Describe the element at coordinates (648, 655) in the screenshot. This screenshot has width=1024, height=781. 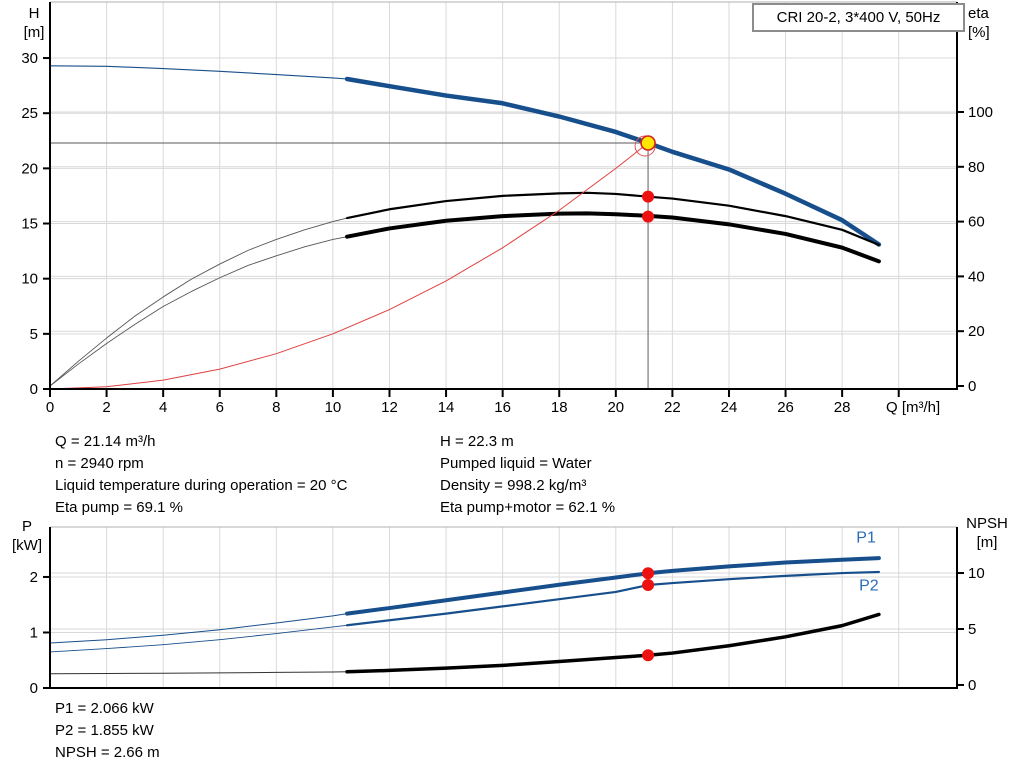
I see `npsh-dot` at that location.